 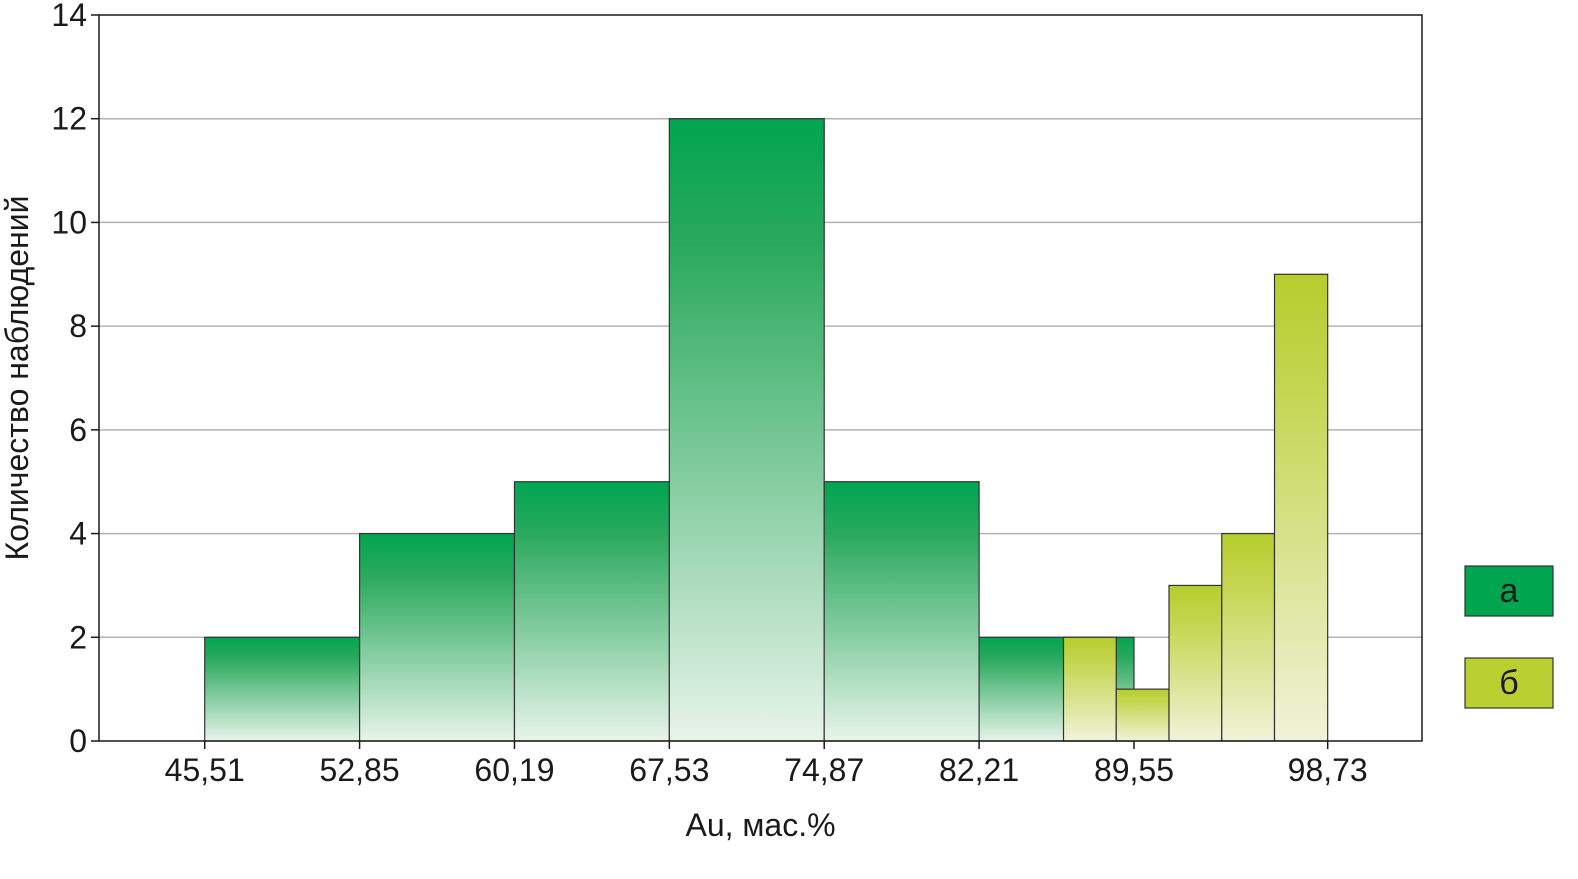 I want to click on y-tick-label: 4, so click(x=78, y=534).